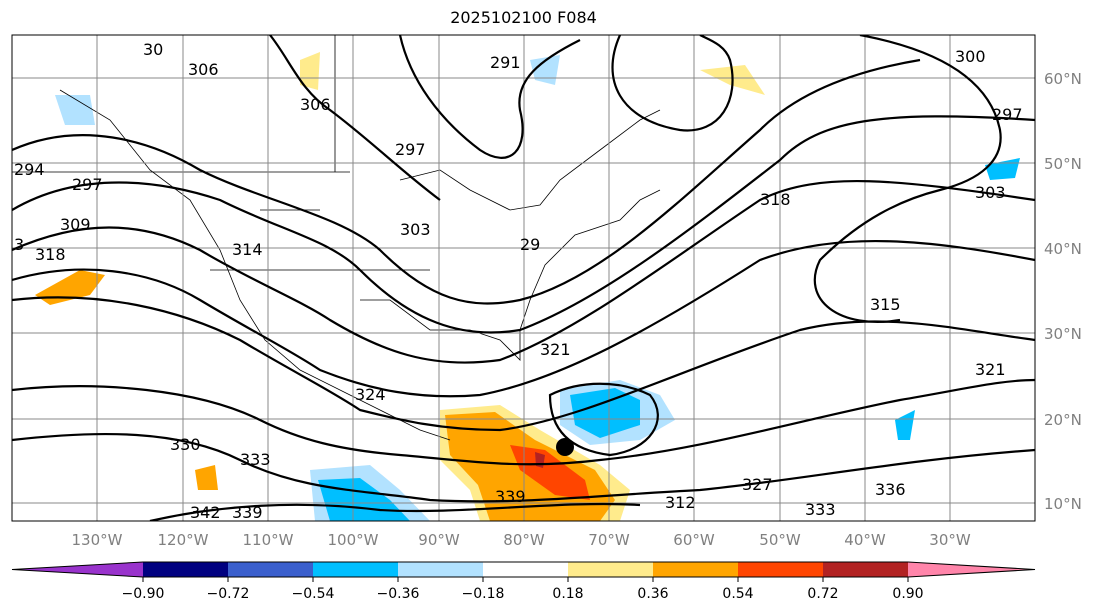 This screenshot has width=1105, height=615. Describe the element at coordinates (680, 502) in the screenshot. I see `contour-label: 312` at that location.